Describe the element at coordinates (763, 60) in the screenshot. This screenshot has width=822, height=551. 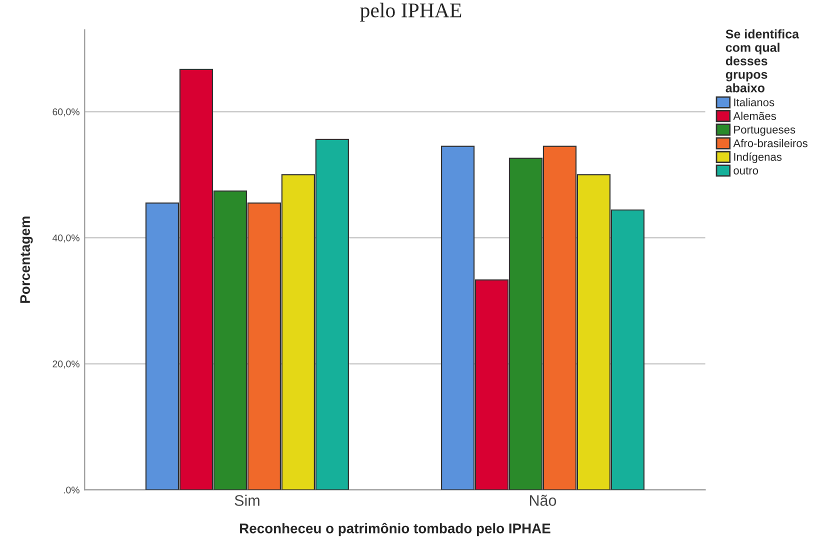
I see `legend-title: Se identifica com qual desses grupos abaixo` at that location.